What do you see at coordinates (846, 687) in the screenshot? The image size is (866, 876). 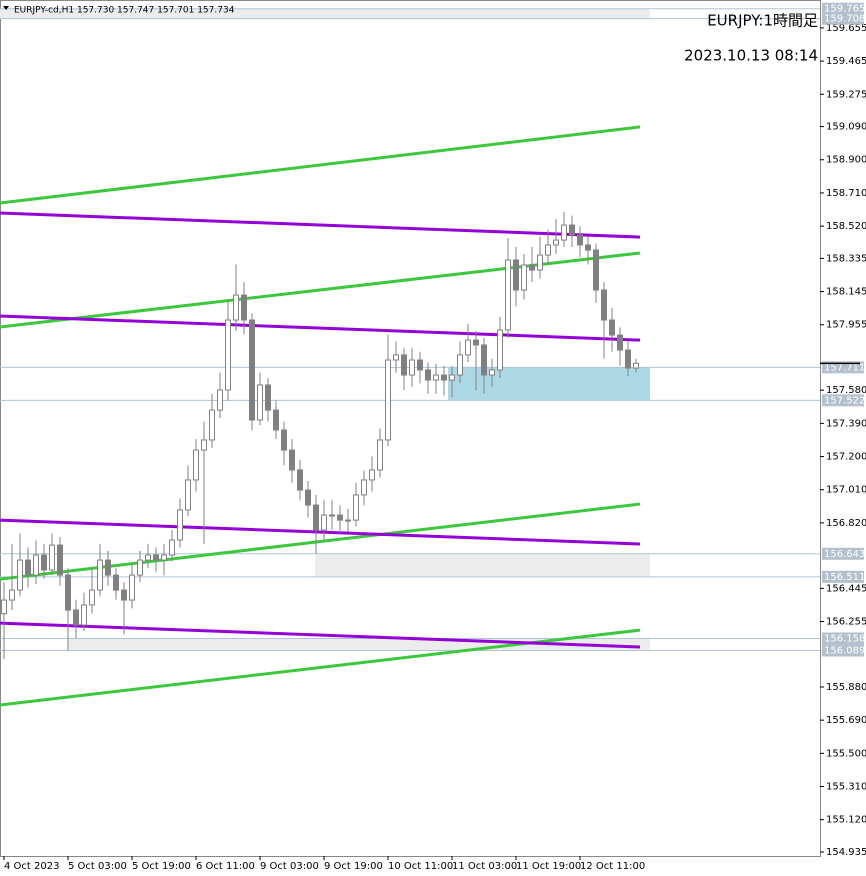 I see `y-tick-label: 155.880` at bounding box center [846, 687].